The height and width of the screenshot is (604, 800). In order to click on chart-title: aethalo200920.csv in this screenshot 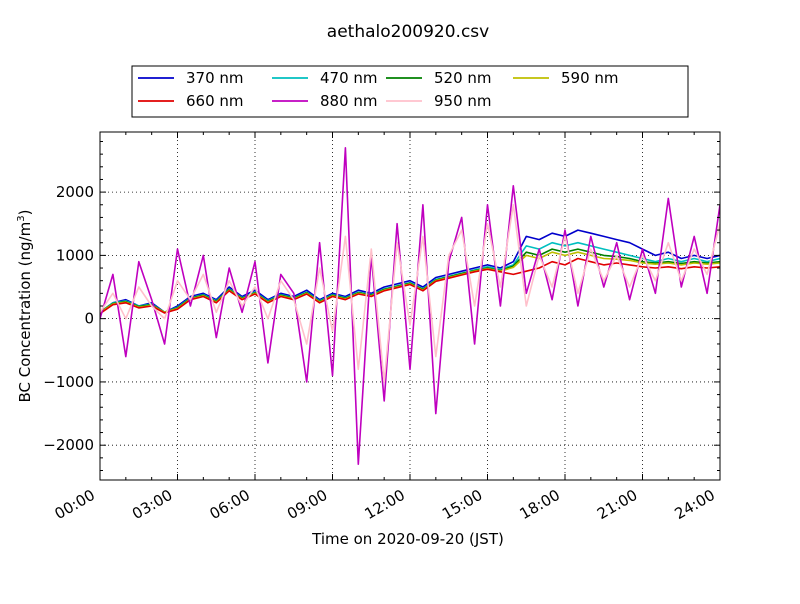, I will do `click(408, 32)`.